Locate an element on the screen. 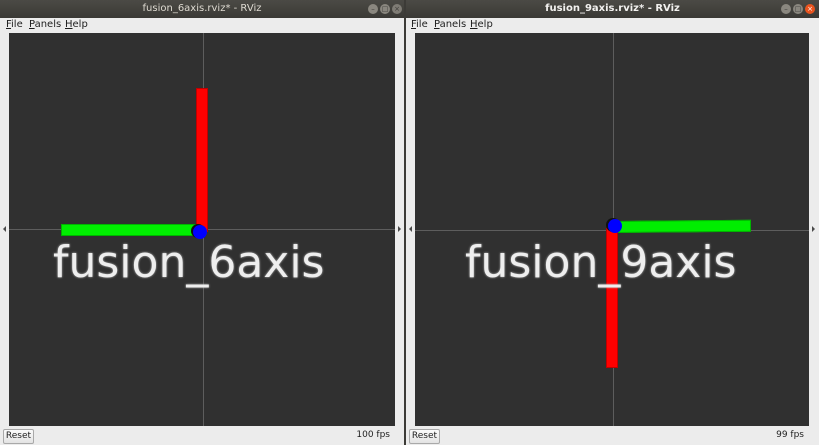 Image resolution: width=819 pixels, height=445 pixels. window-title: fusion_6axis.rviz* - RViz is located at coordinates (202, 8).